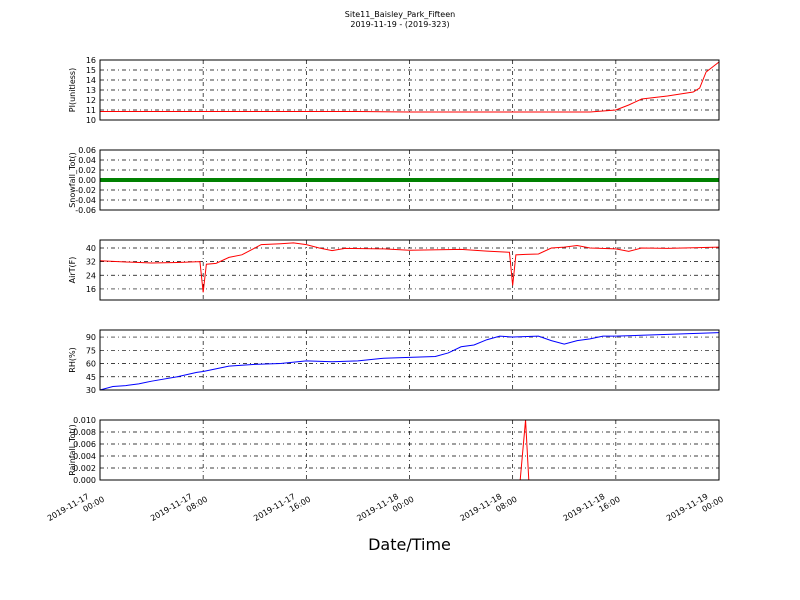  Describe the element at coordinates (84, 420) in the screenshot. I see `y-tick-label: 0.010` at that location.